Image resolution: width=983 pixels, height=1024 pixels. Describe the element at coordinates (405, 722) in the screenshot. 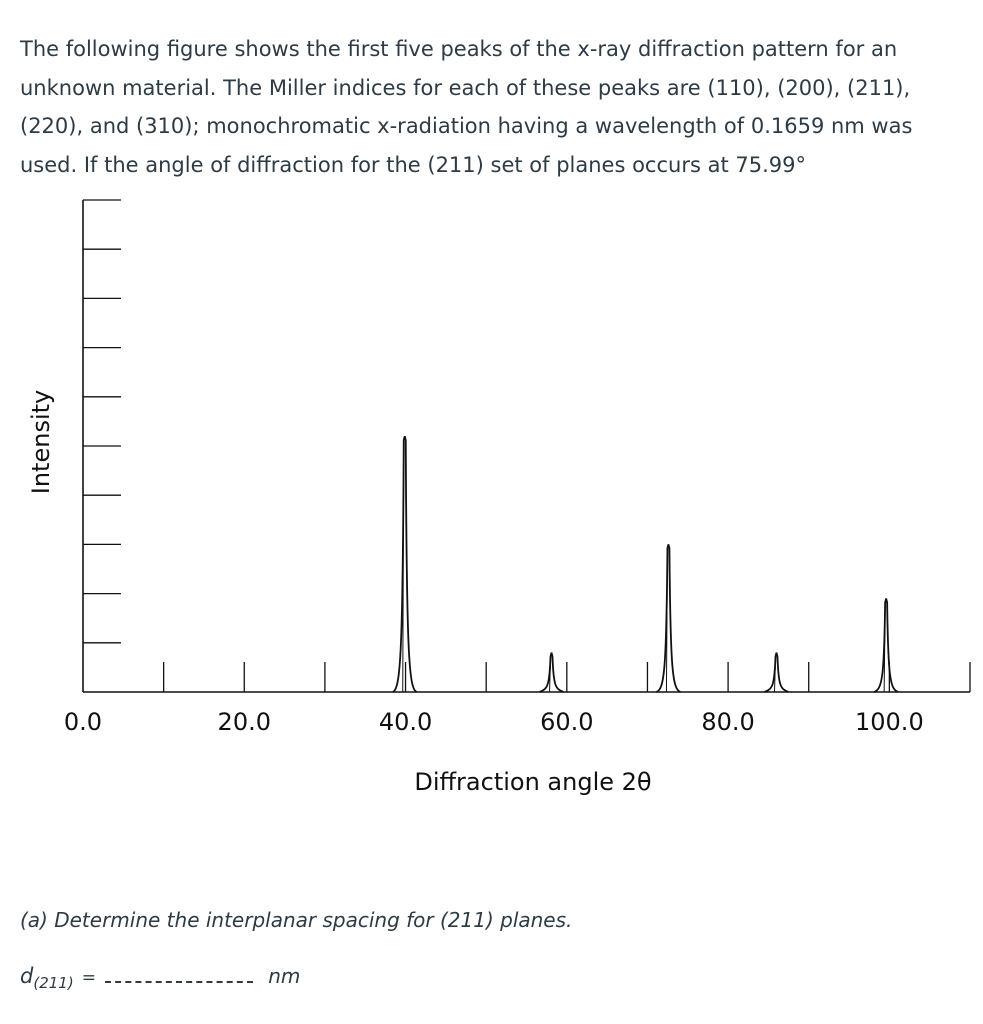

I see `x-tick-label: 40.0` at that location.